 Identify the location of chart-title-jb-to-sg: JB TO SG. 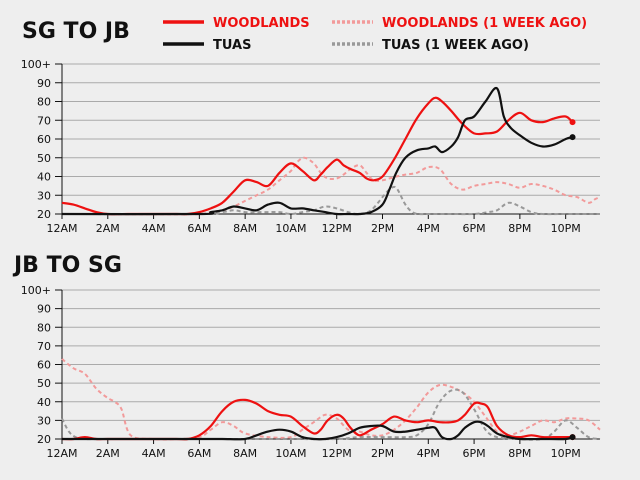
(67, 265).